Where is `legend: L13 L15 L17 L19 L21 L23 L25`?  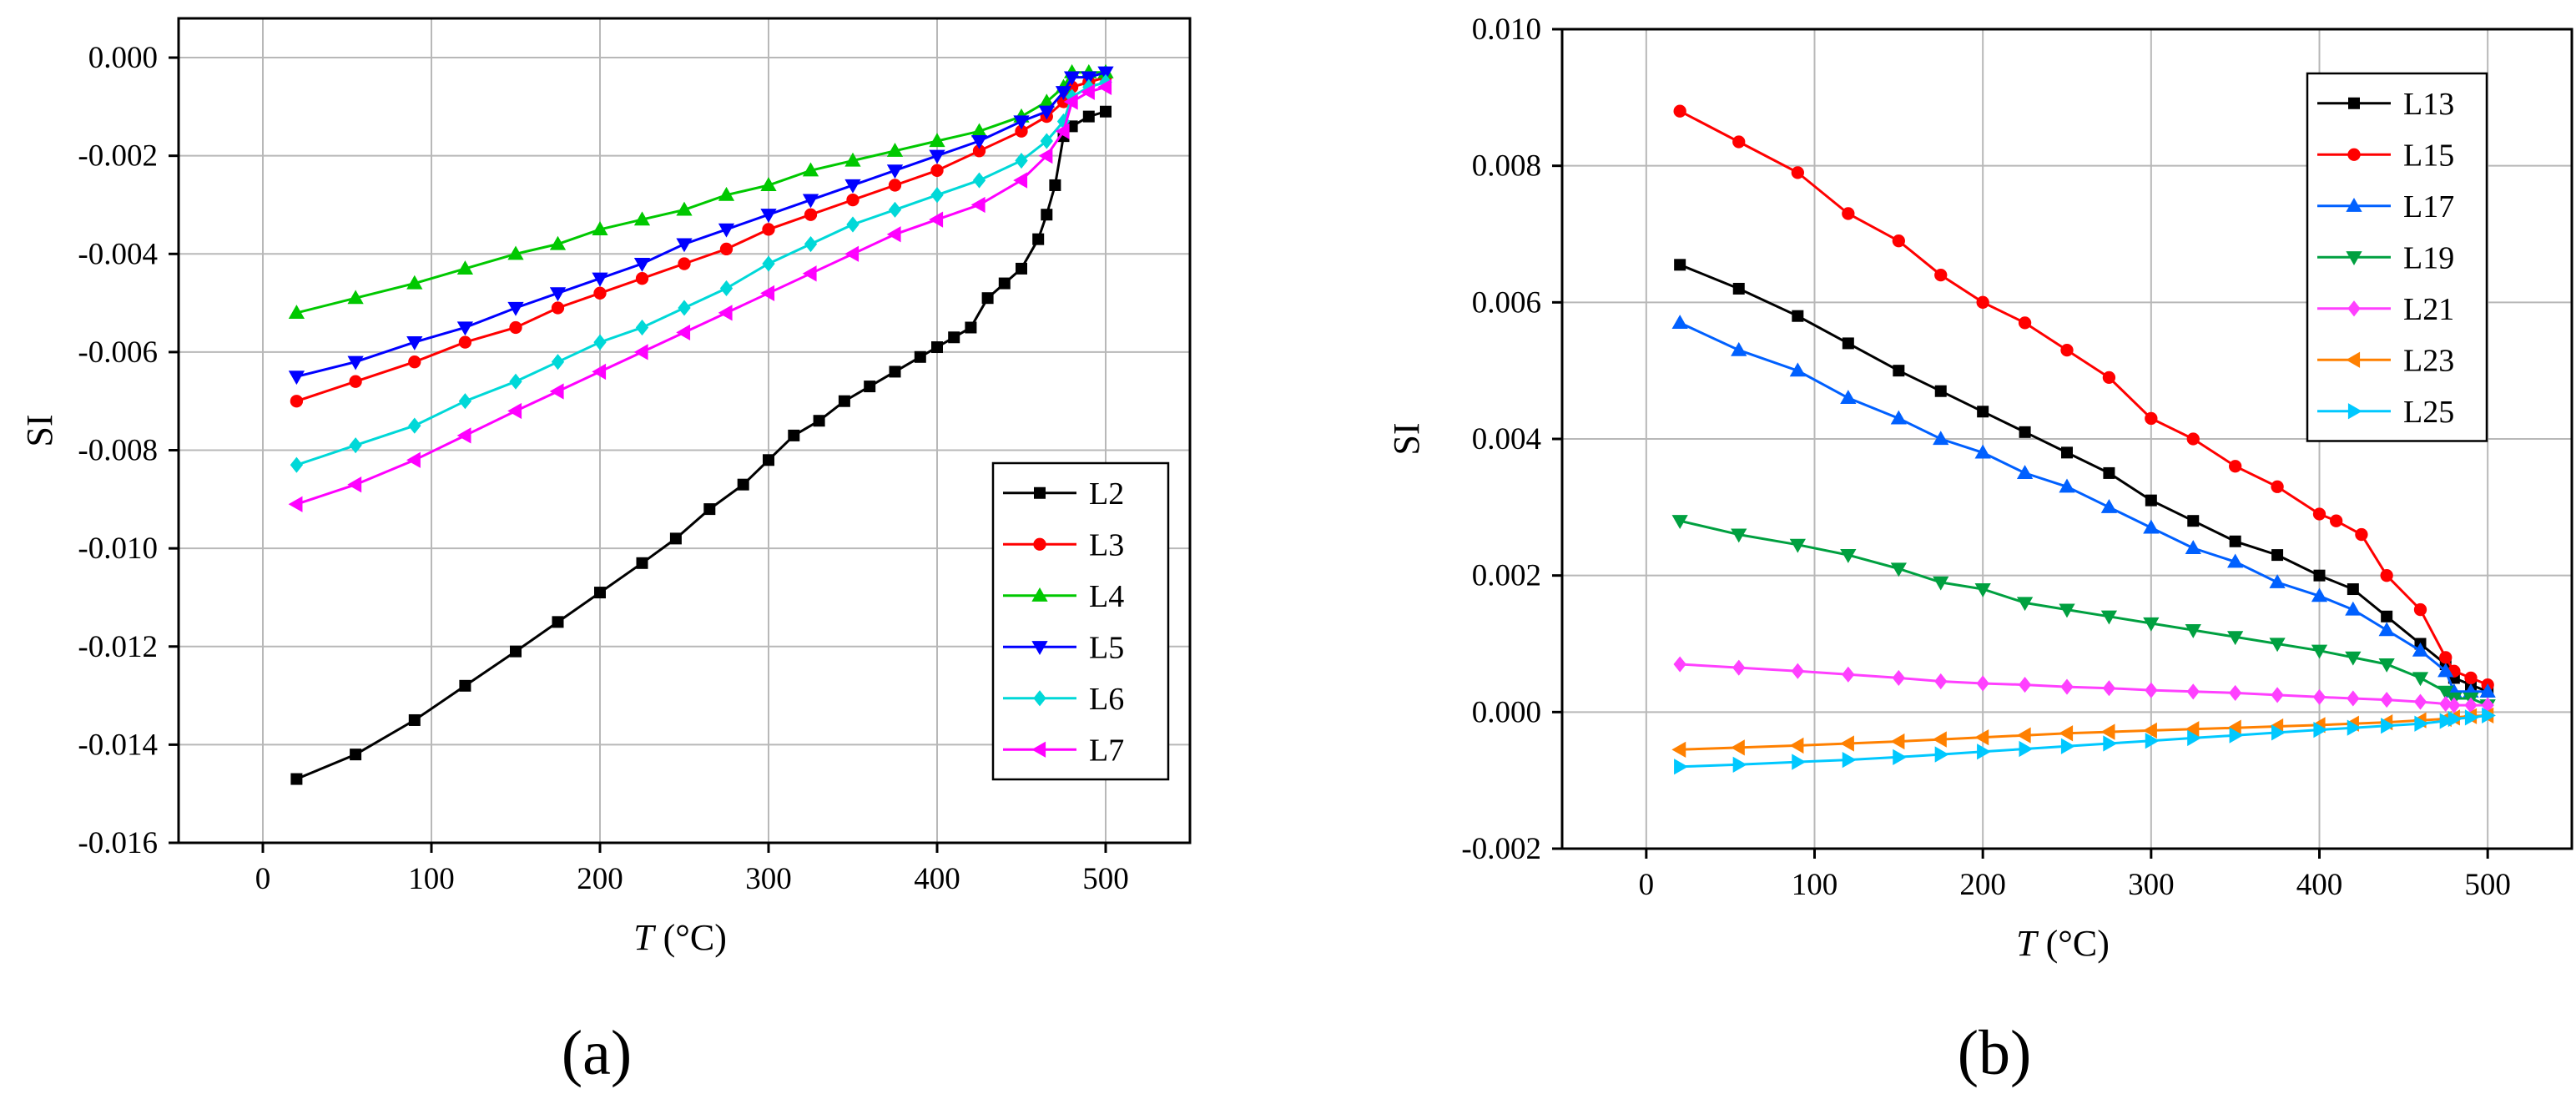
legend: L13 L15 L17 L19 L21 L23 L25 is located at coordinates (2397, 257).